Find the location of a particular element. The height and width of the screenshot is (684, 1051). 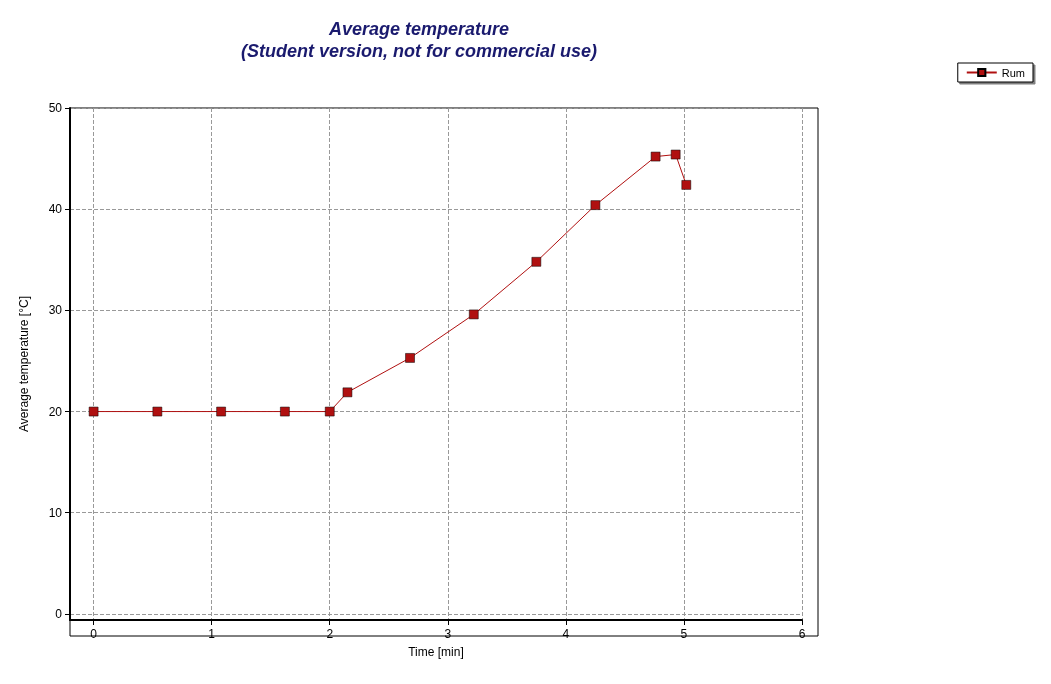

x-tick-label: 3 is located at coordinates (448, 634).